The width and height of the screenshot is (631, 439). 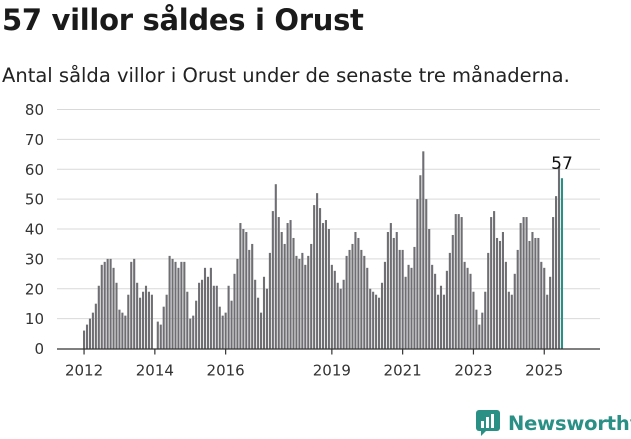 What do you see at coordinates (226, 371) in the screenshot?
I see `x-tick-label: 2016` at bounding box center [226, 371].